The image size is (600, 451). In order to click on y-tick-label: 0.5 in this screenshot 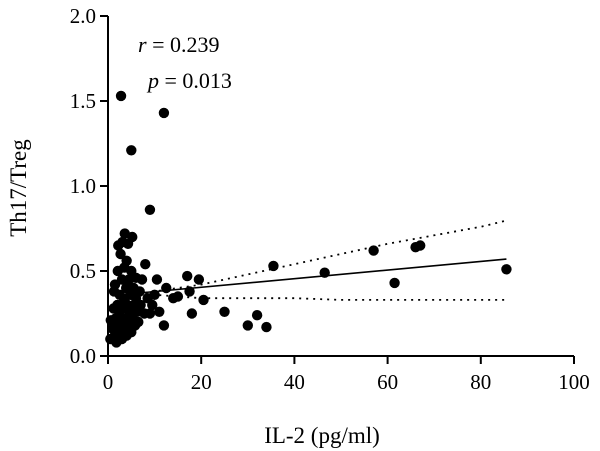, I will do `click(83, 271)`.